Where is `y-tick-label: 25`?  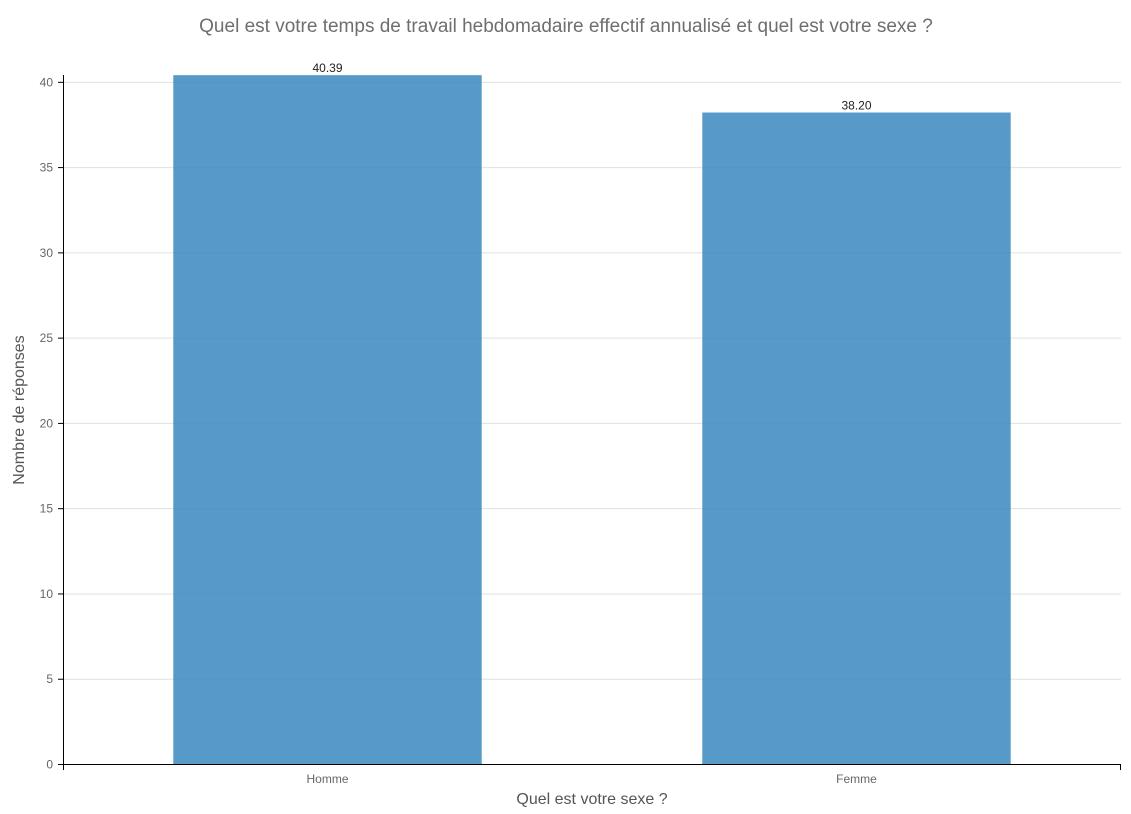 y-tick-label: 25 is located at coordinates (47, 338).